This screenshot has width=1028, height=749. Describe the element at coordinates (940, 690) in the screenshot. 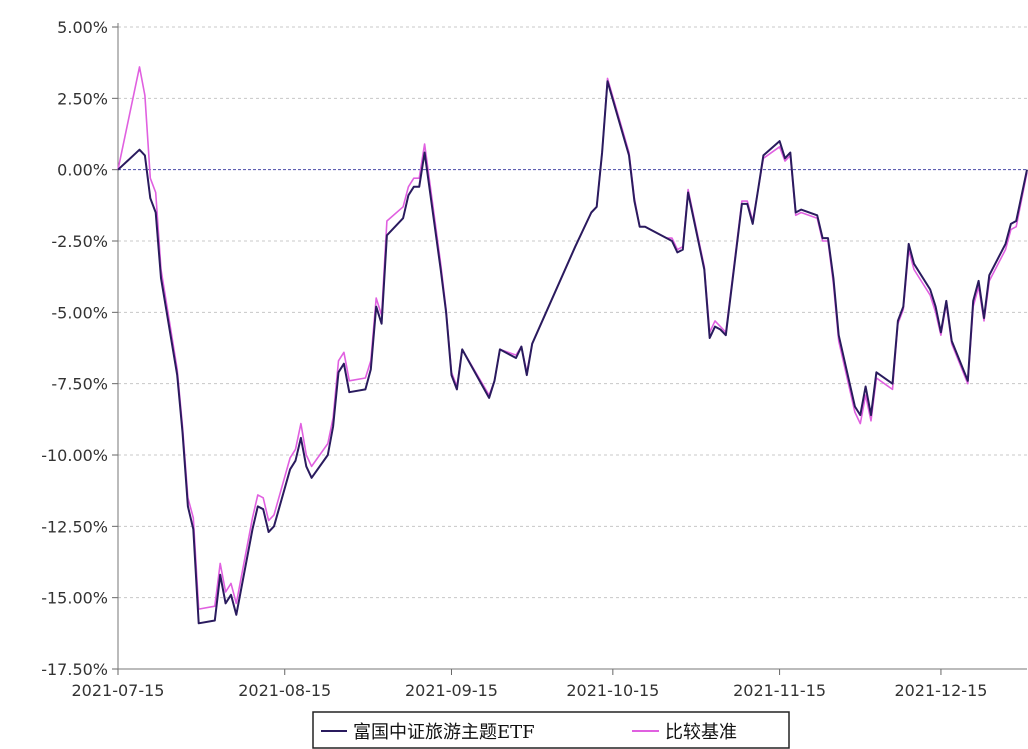

I see `x-tick-label: 2021-12-15` at that location.